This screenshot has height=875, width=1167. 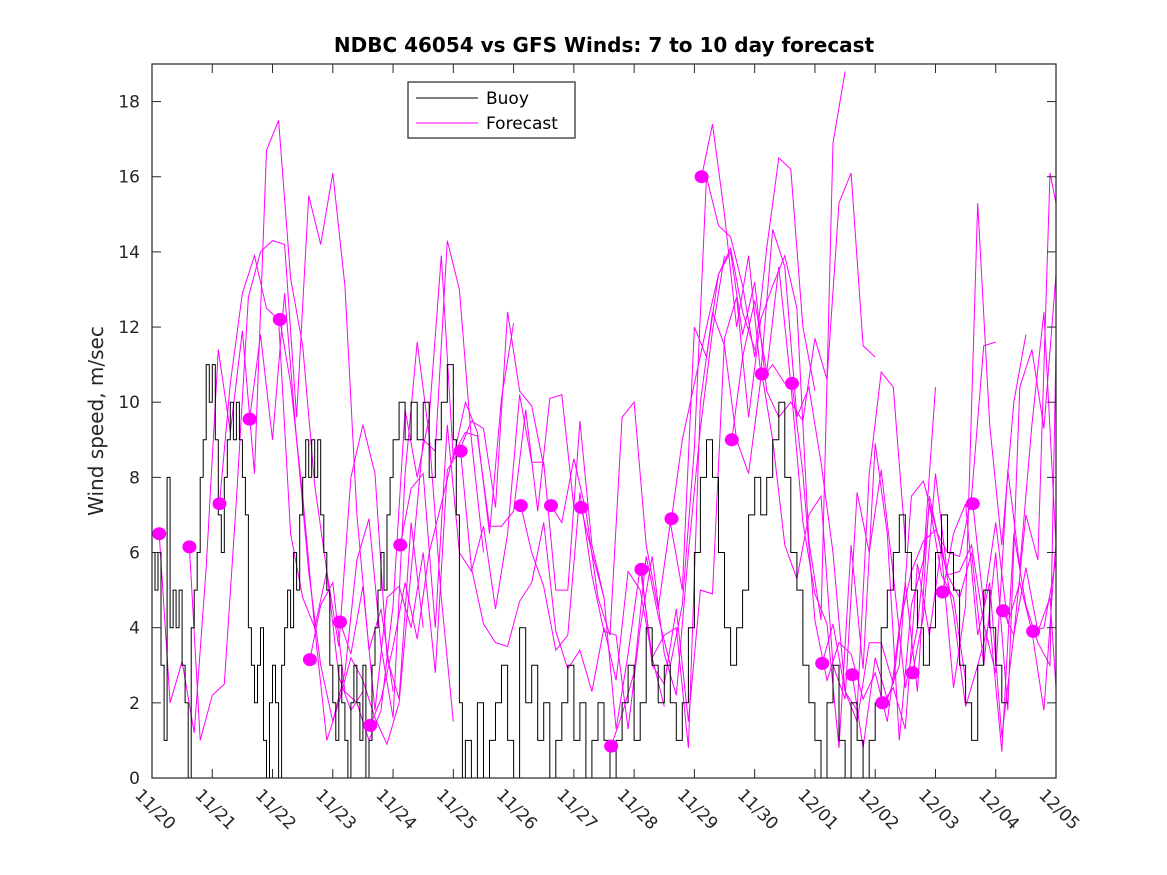 I want to click on y-tick-label: 12, so click(x=129, y=328).